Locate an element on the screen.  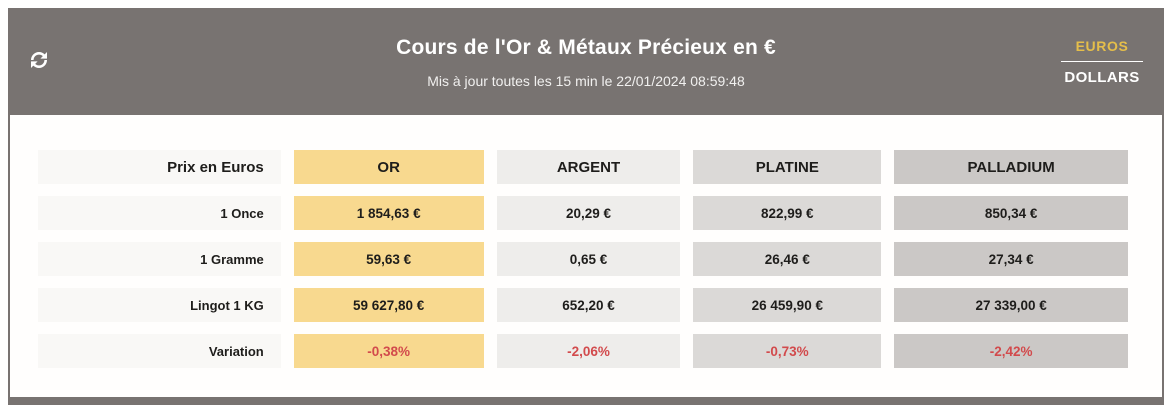
table-row-gramme: 1 Gramme 59,63 € 0,65 € 26,46 € 27,34 € is located at coordinates (583, 259).